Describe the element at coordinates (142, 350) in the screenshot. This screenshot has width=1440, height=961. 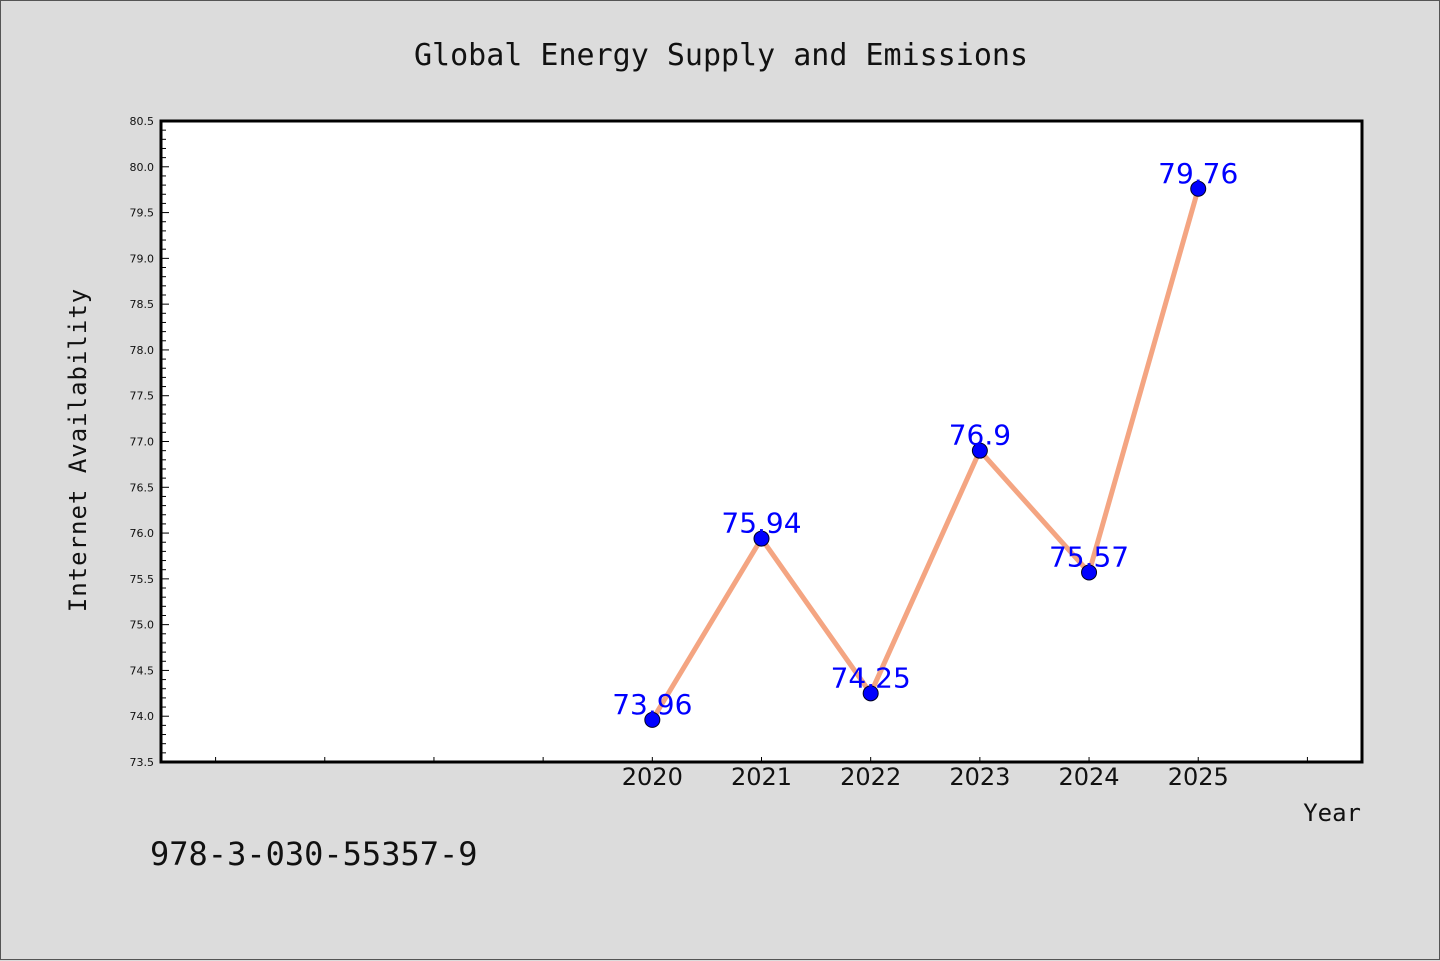
I see `y-tick-label: 78.0` at that location.